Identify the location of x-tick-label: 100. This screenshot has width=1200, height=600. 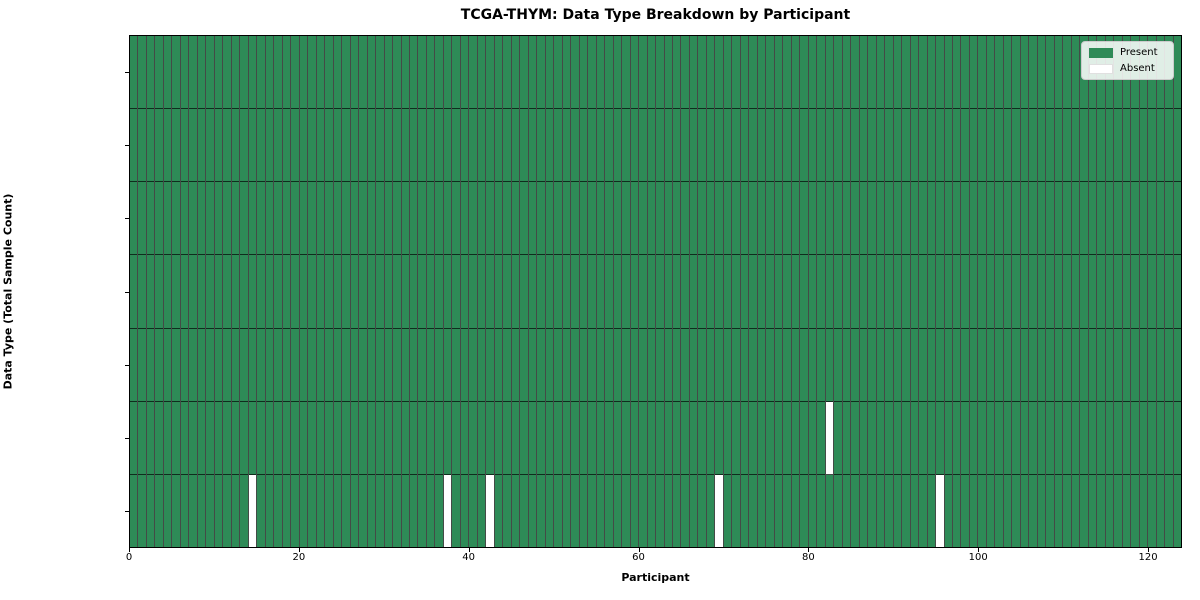
(978, 557).